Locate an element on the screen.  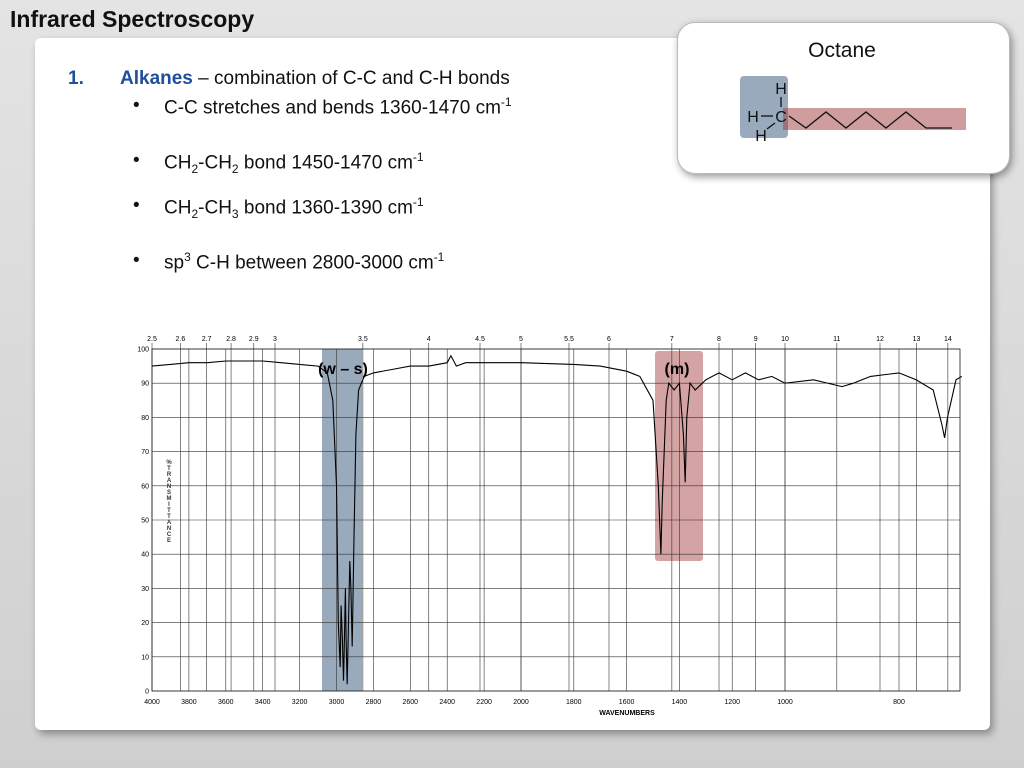
carbon-chain is located at coordinates (870, 120).